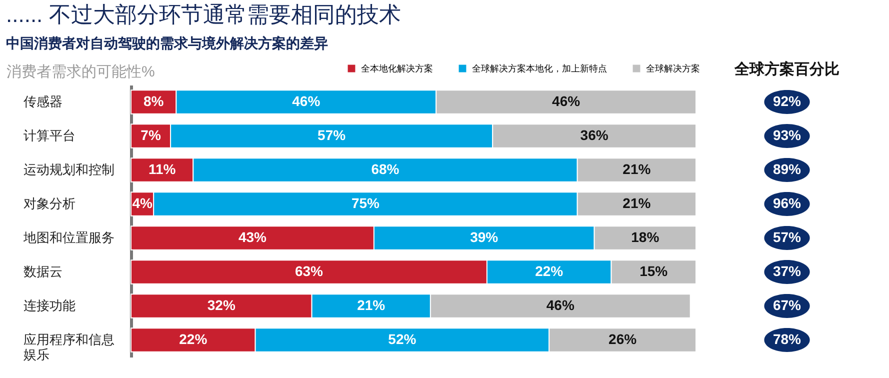 This screenshot has width=889, height=378. Describe the element at coordinates (673, 69) in the screenshot. I see `legend-label: 全球解决方案` at that location.